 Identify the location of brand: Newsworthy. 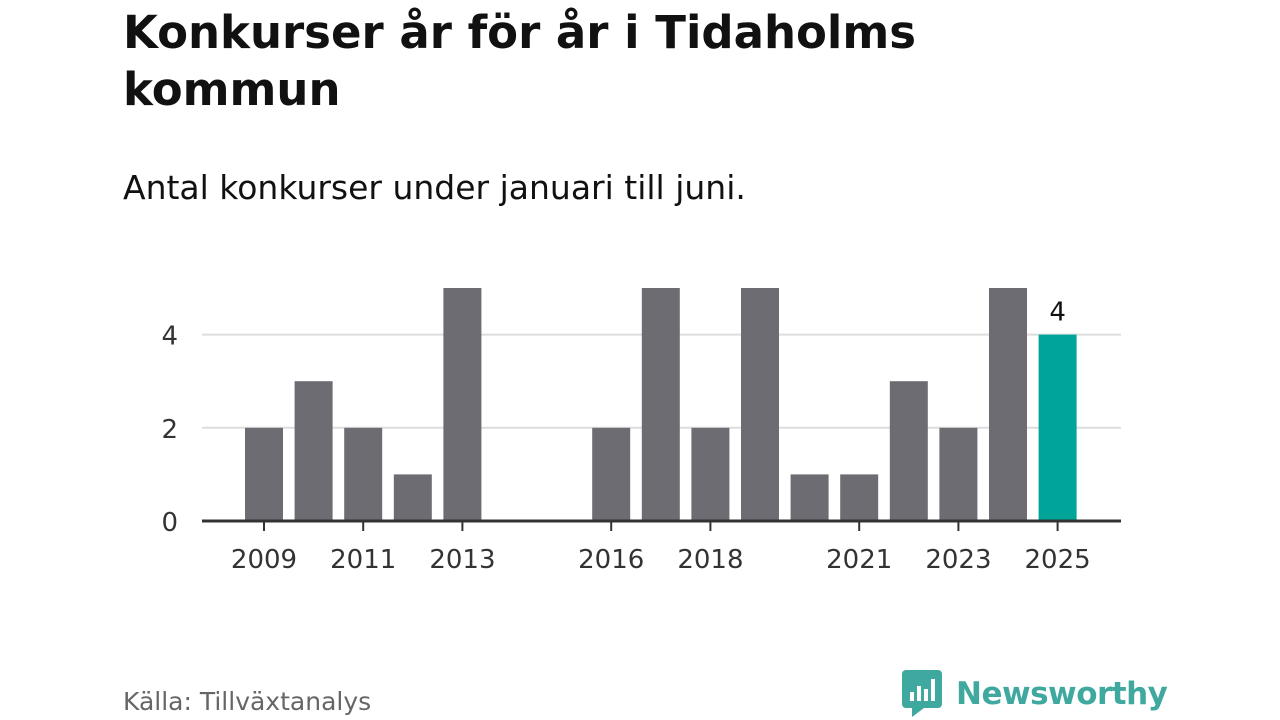
(1035, 694).